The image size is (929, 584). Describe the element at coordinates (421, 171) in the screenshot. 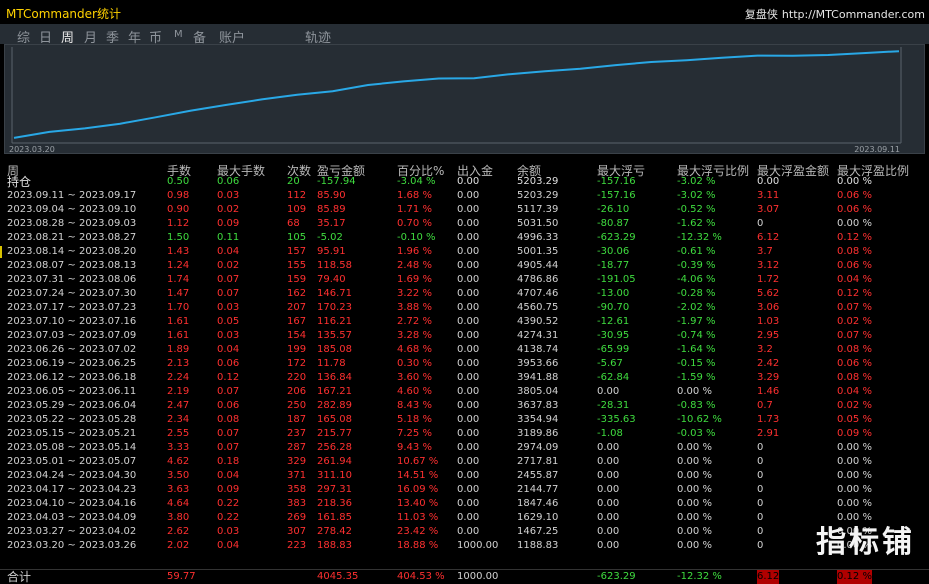

I see `header-percent: 百分比%` at that location.